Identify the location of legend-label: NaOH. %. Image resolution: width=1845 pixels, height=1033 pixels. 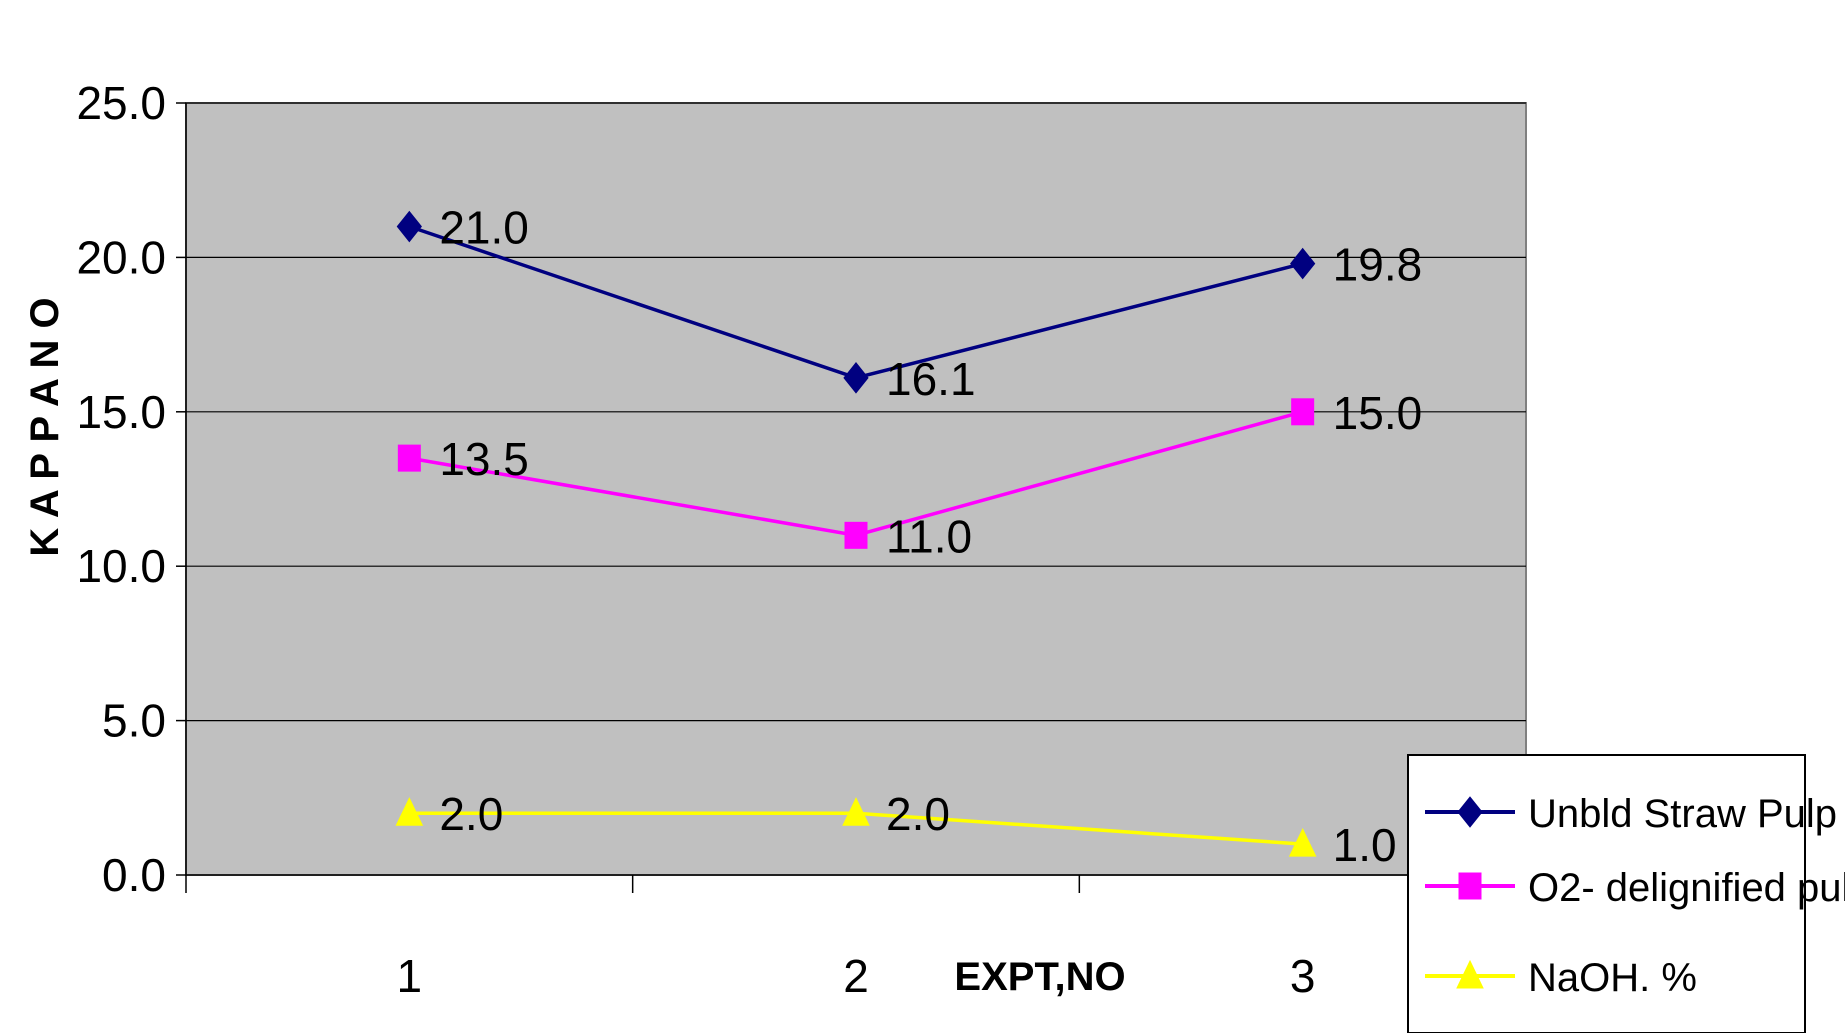
(1612, 978).